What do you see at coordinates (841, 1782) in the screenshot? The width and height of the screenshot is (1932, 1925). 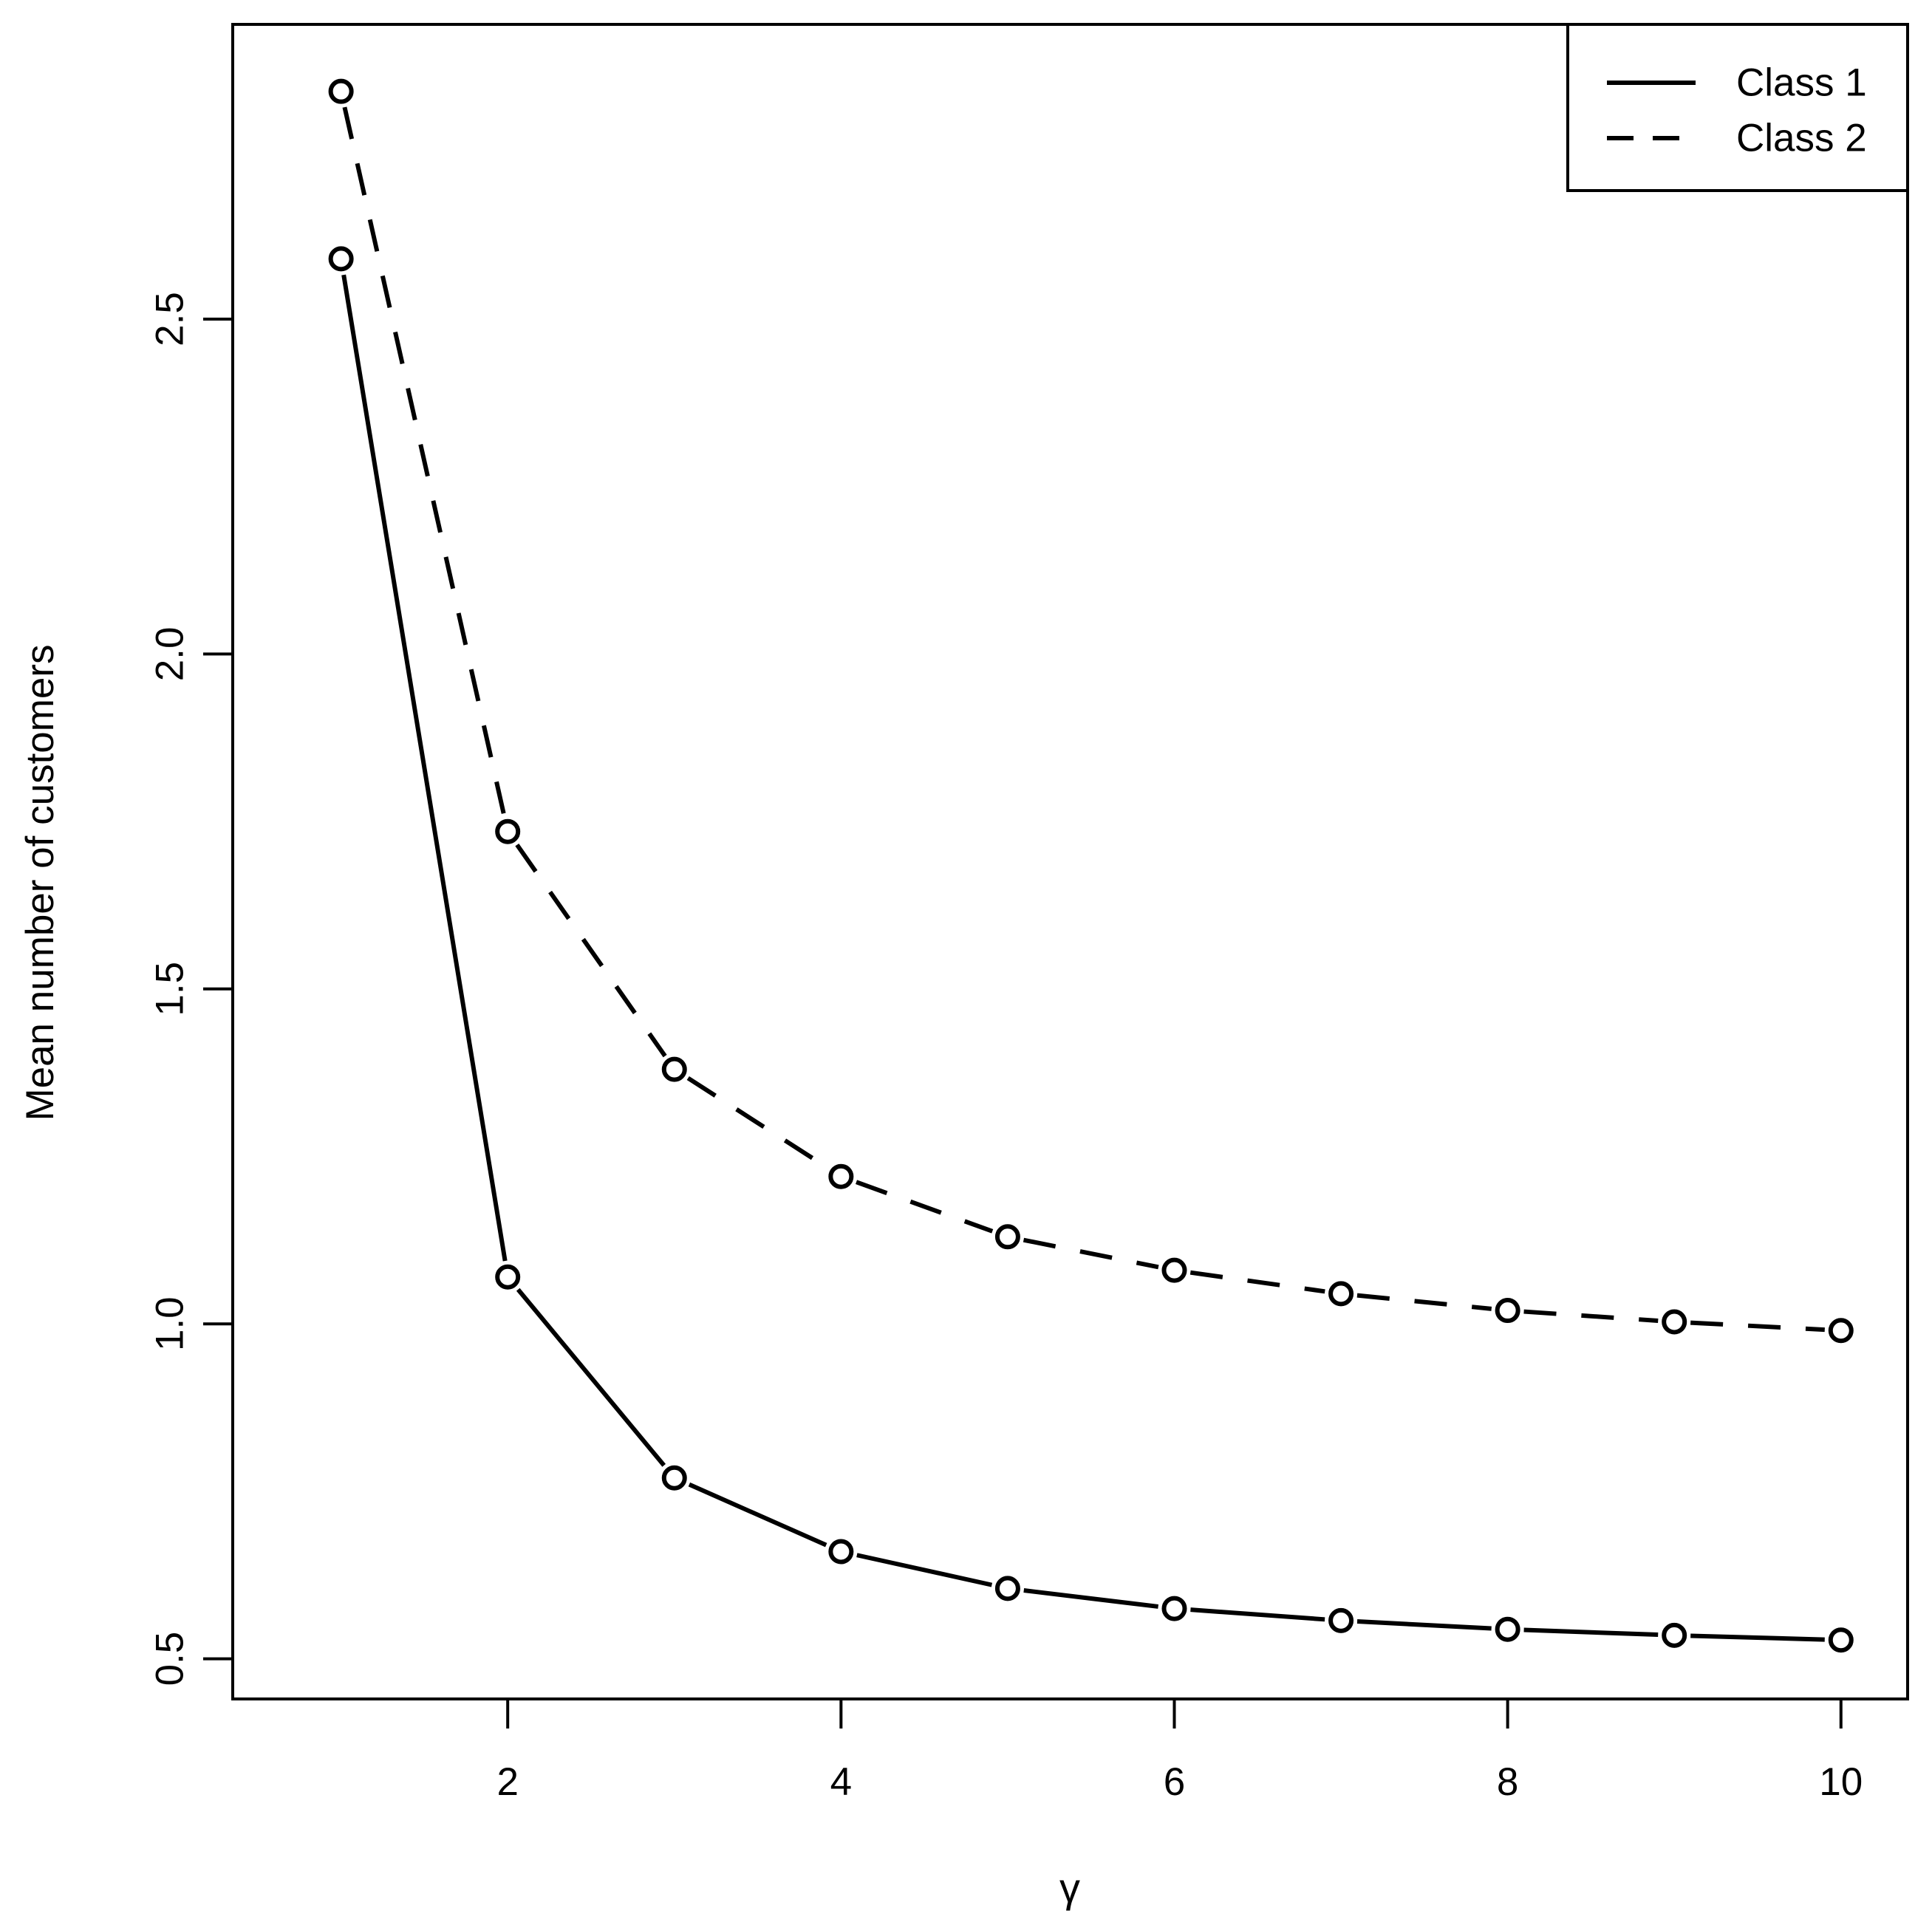 I see `x-tick-label: 4` at bounding box center [841, 1782].